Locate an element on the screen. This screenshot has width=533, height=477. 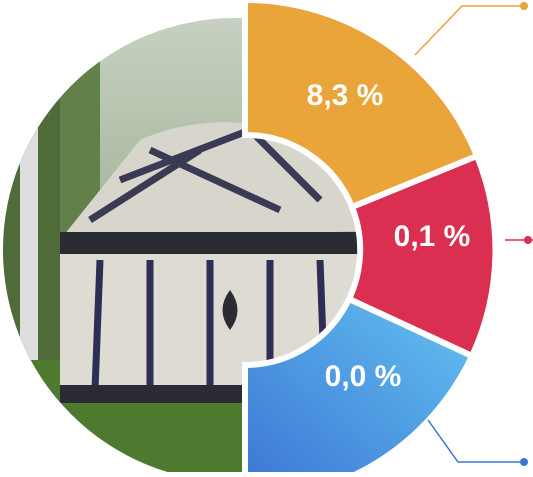
segment-label: 0,1 % is located at coordinates (432, 236).